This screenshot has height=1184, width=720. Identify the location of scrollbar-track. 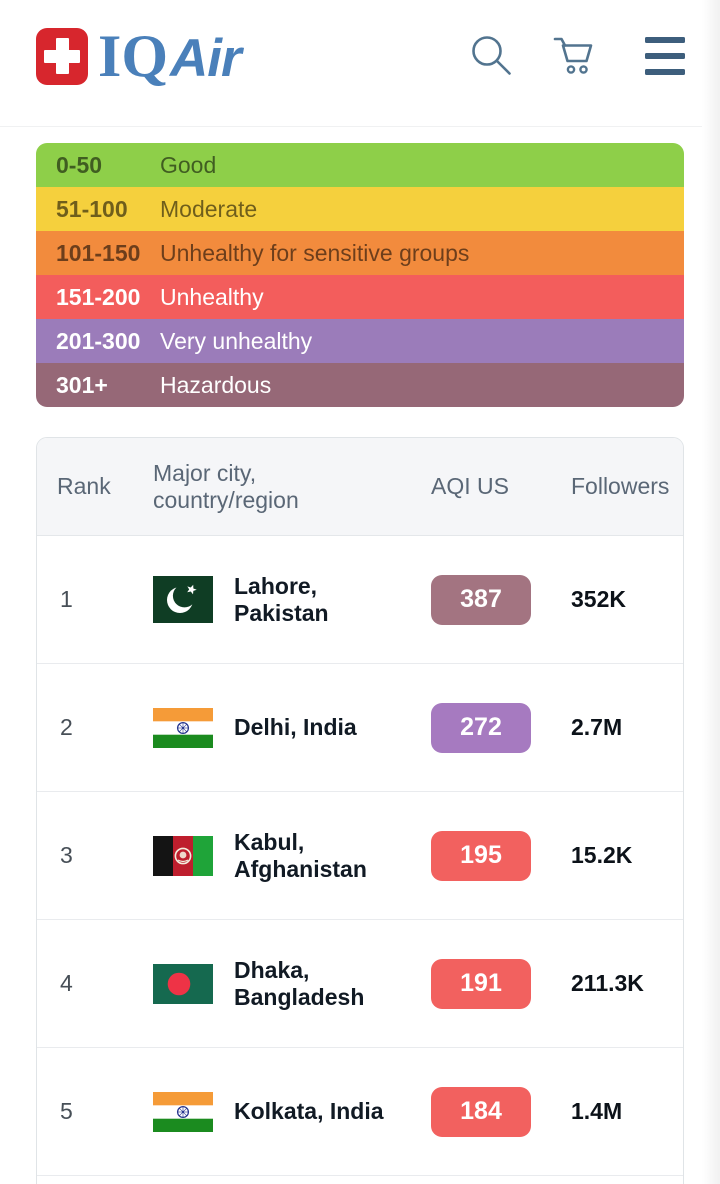
(711, 592).